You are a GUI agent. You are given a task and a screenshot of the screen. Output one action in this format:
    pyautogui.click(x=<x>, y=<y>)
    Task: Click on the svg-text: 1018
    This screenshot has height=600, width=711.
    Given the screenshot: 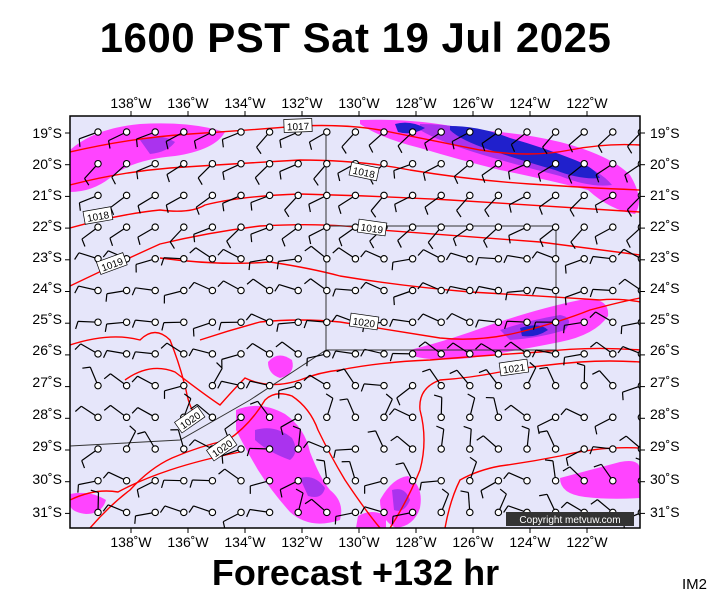 What is the action you would take?
    pyautogui.click(x=98, y=217)
    